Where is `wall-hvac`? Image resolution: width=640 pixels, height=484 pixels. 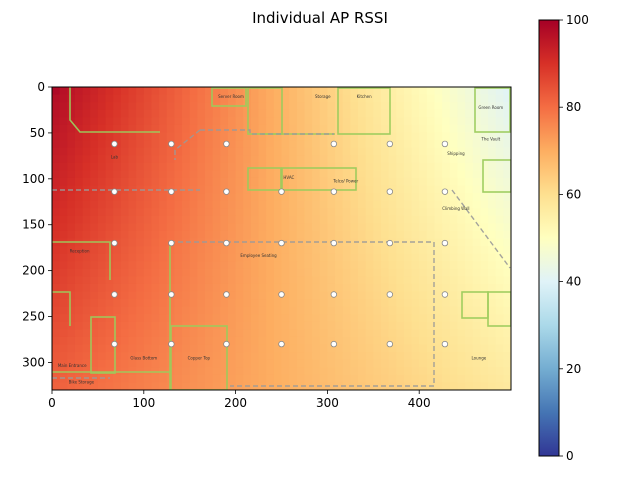 wall-hvac is located at coordinates (264, 179).